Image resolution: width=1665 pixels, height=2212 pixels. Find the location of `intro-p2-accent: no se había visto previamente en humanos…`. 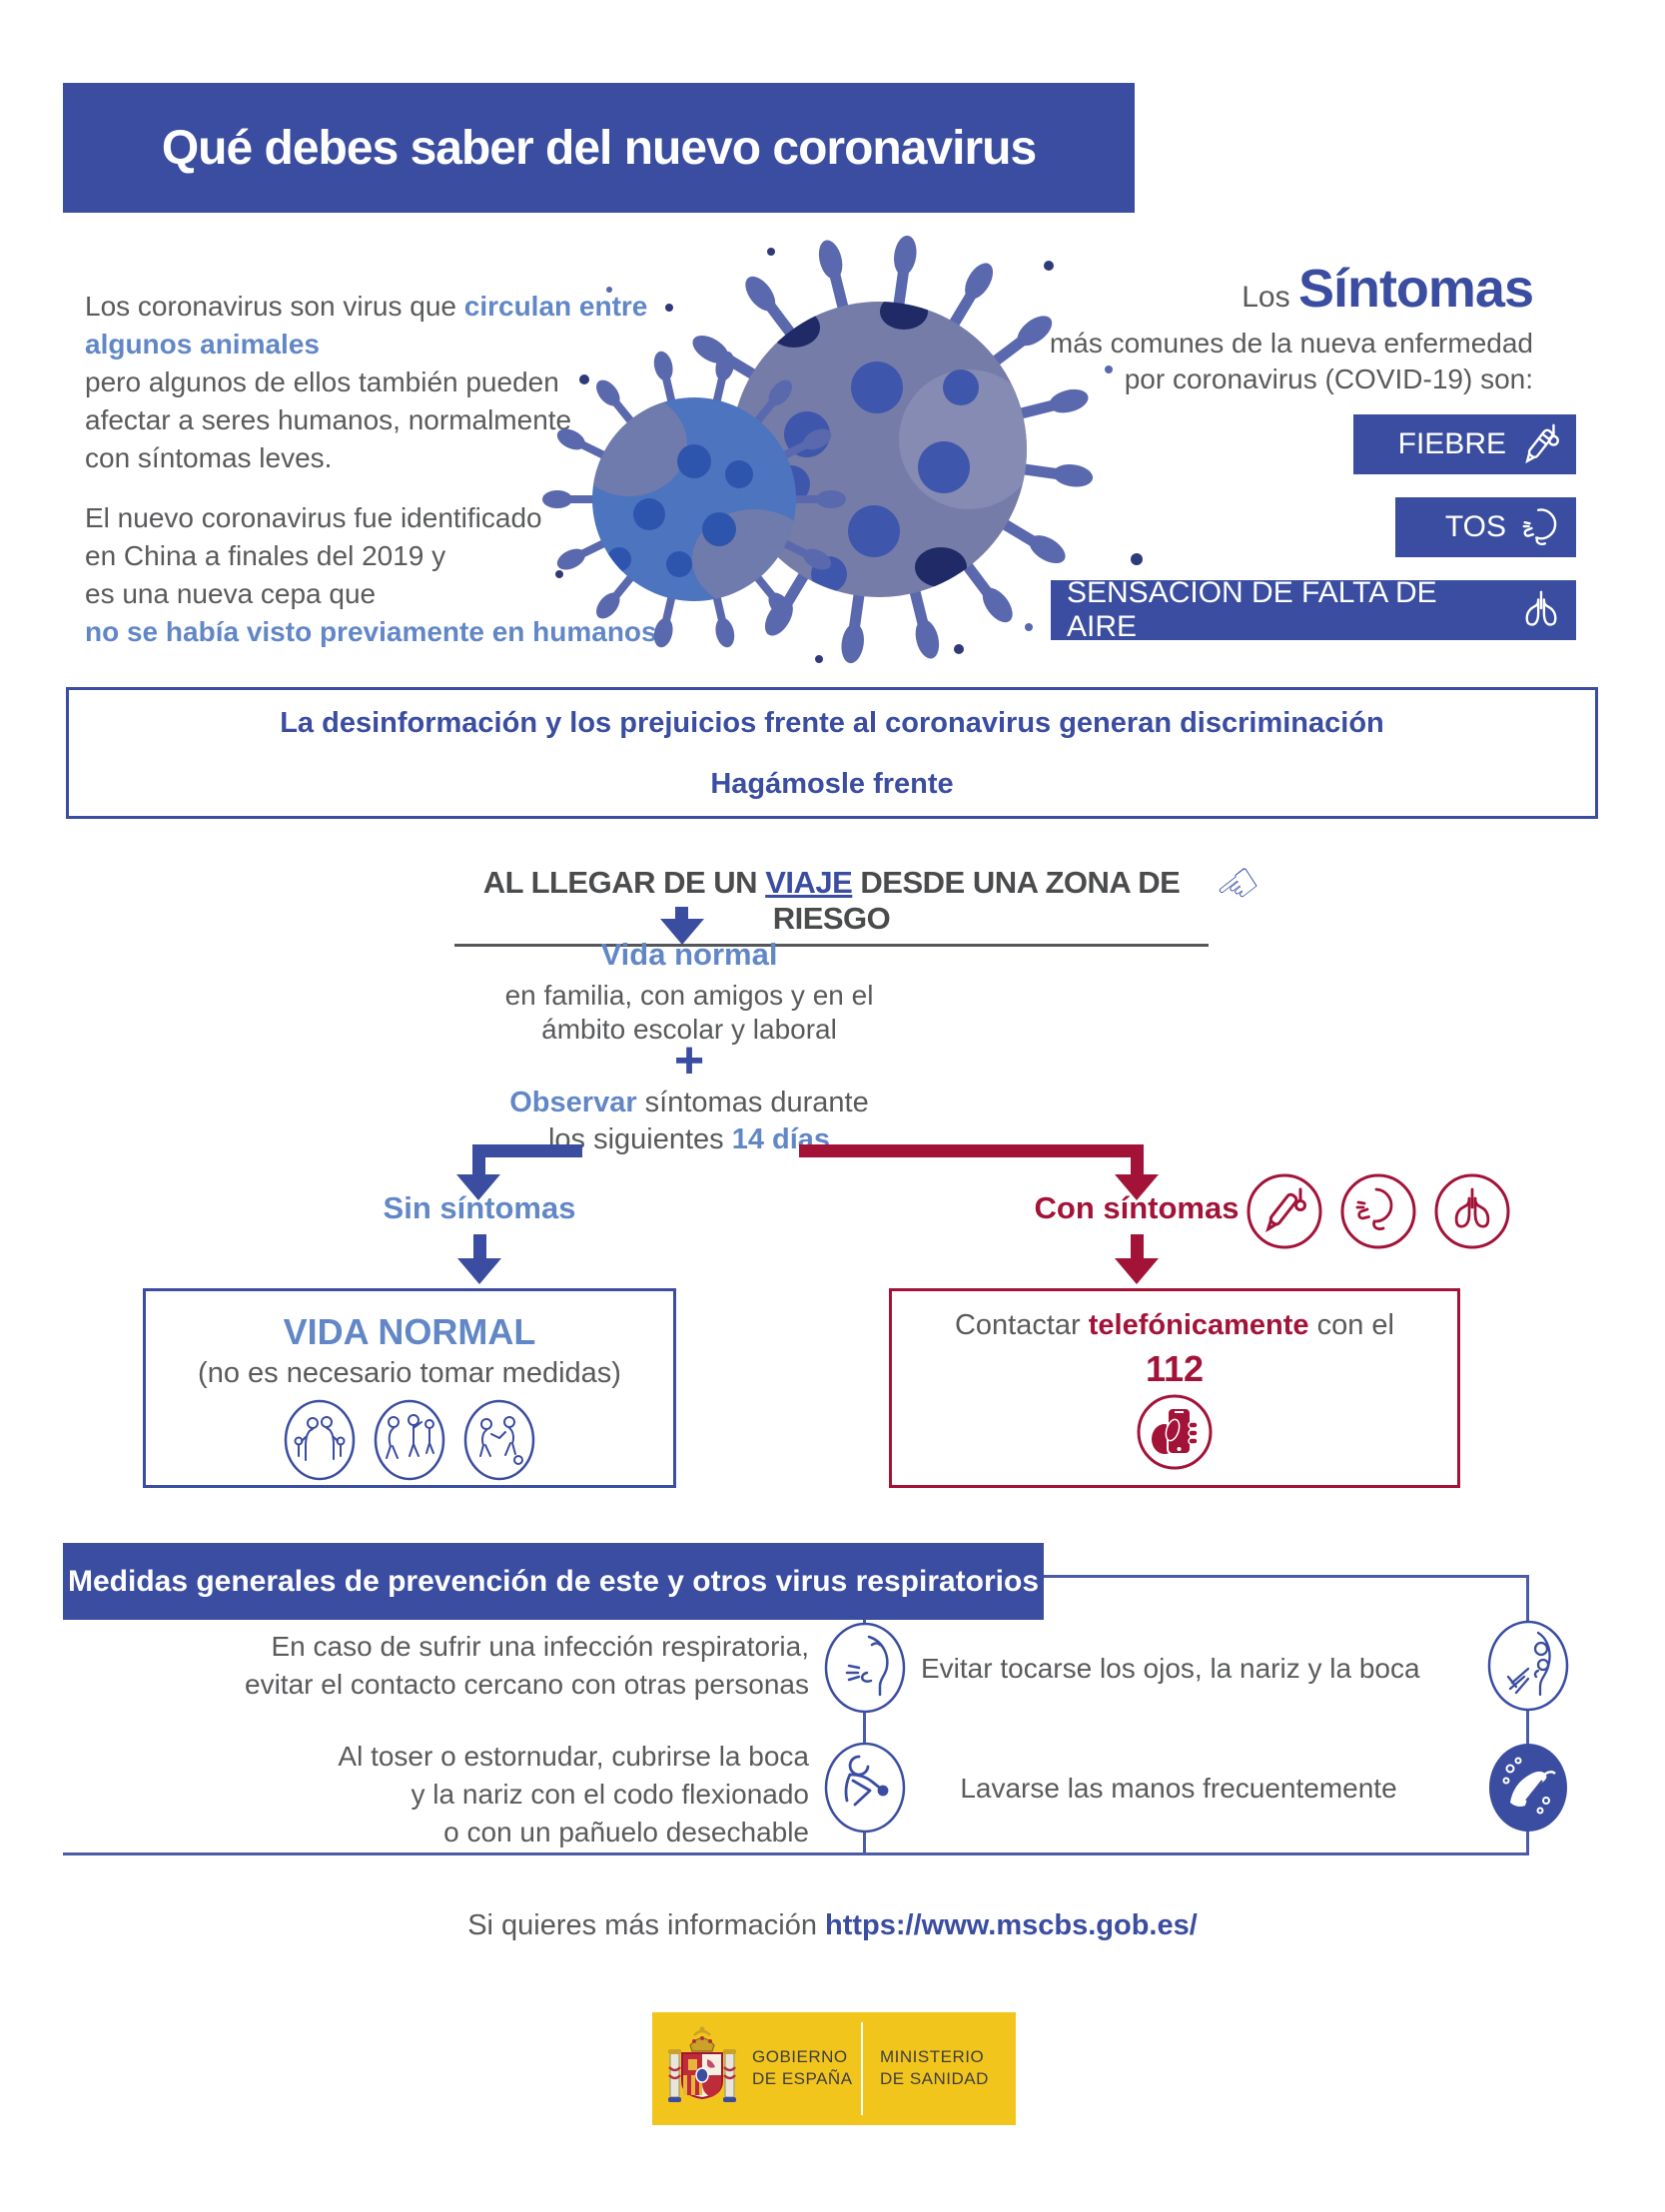

intro-p2-accent: no se había visto previamente en humanos… is located at coordinates (375, 631).